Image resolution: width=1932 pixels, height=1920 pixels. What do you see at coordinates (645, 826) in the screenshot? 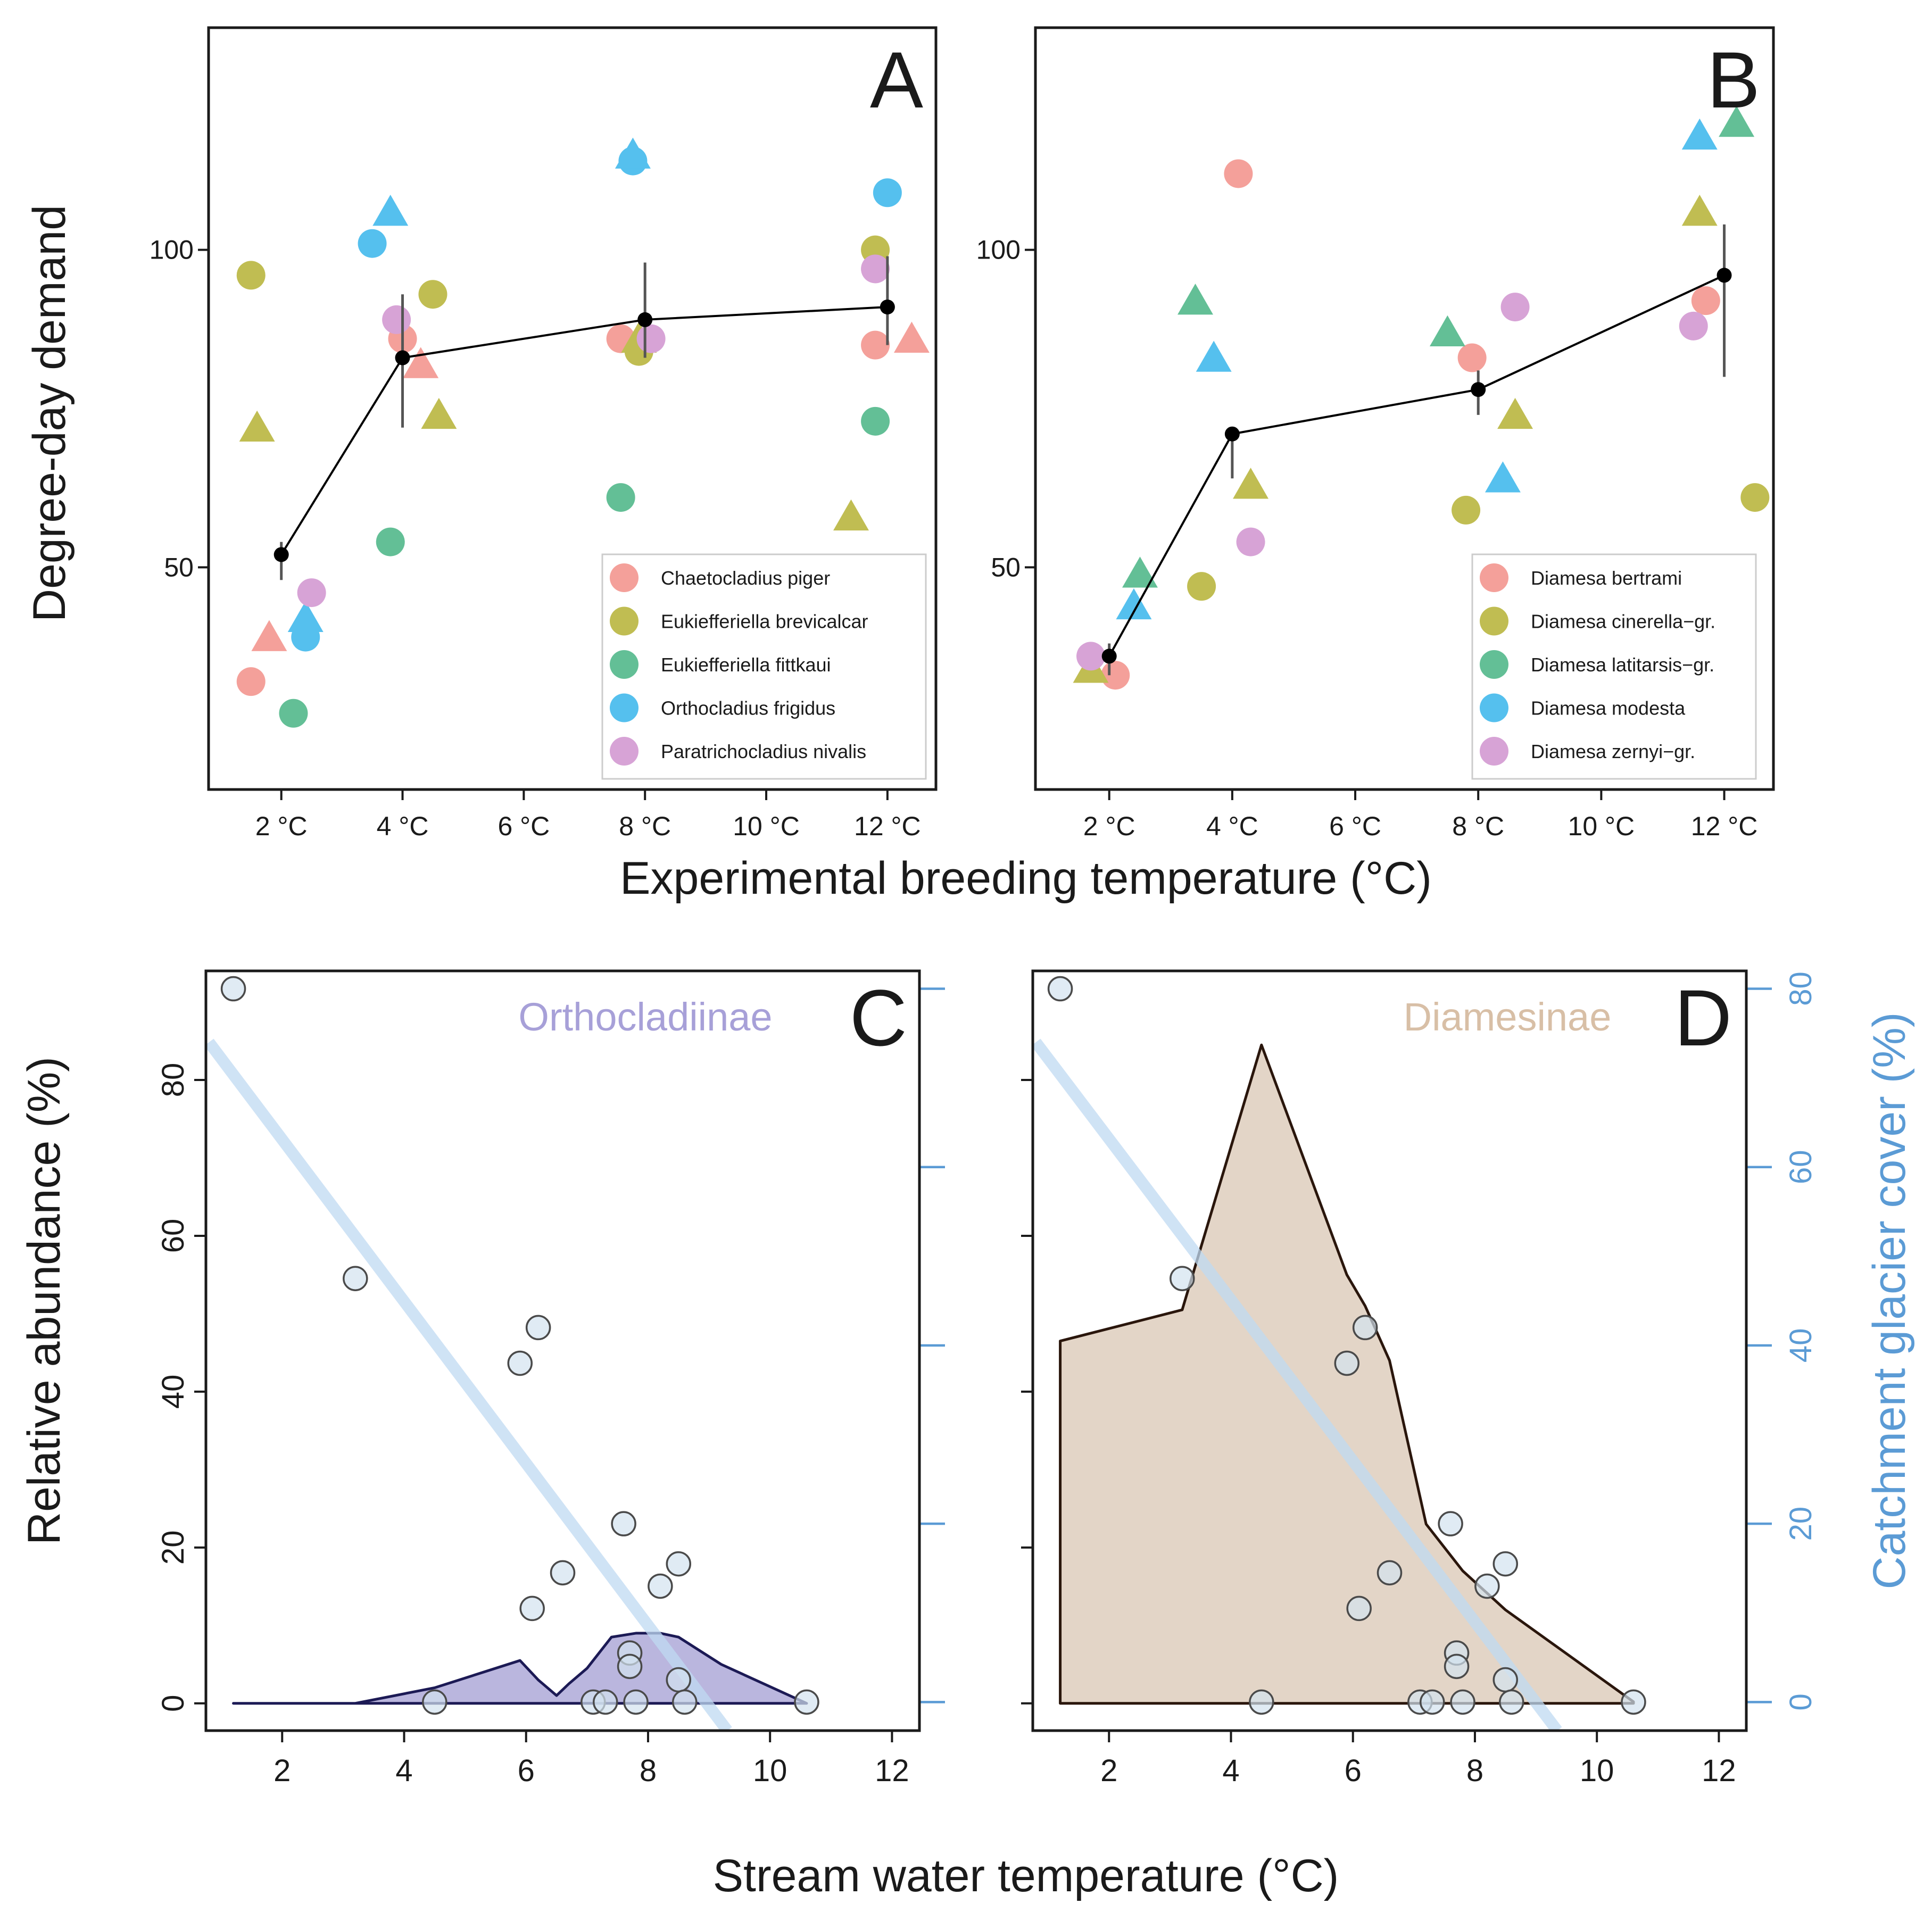
I see `panel-a-x-tick-label-8: 8 °C` at bounding box center [645, 826].